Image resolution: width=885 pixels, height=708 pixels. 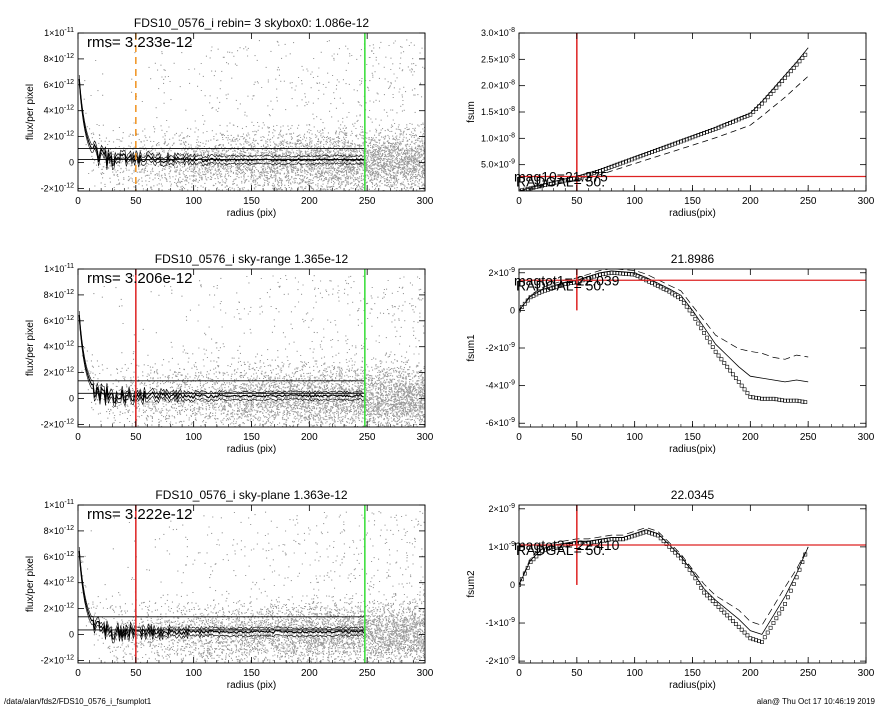 What do you see at coordinates (496, 423) in the screenshot?
I see `y-tick-mantissa: -6×10` at bounding box center [496, 423].